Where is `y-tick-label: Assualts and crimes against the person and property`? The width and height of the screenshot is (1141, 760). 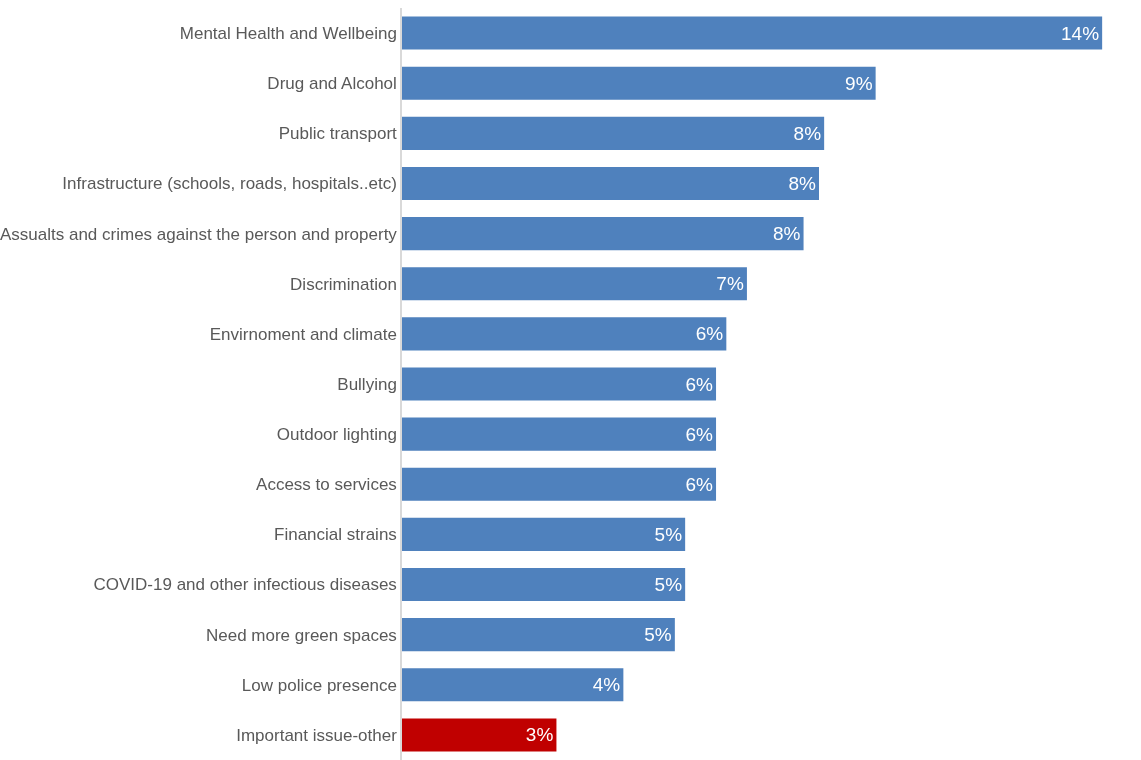 y-tick-label: Assualts and crimes against the person and property is located at coordinates (199, 234).